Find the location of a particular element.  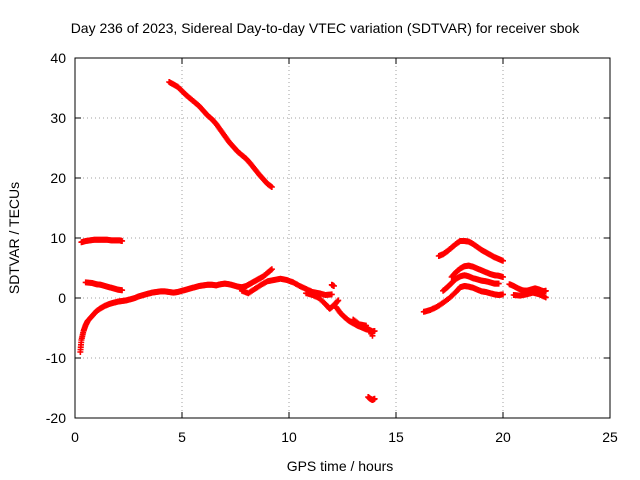

series-seg1 is located at coordinates (176, 310).